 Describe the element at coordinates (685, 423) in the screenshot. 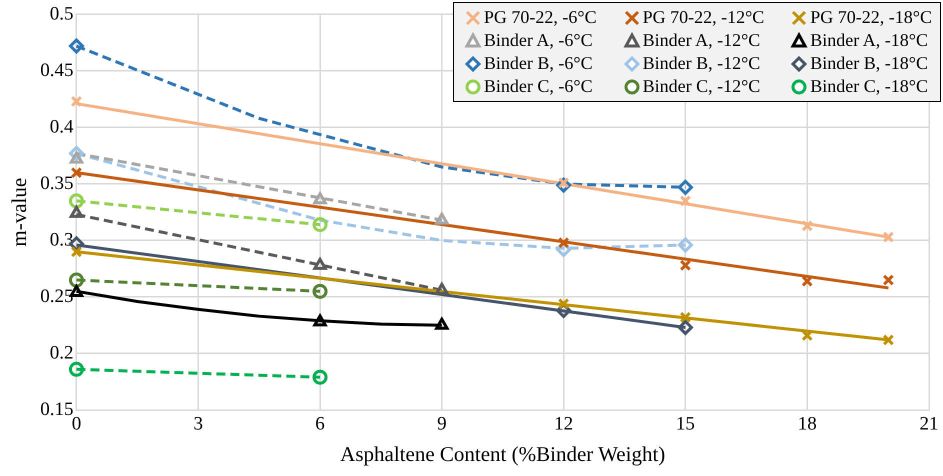

I see `x-tick-label: 15` at that location.